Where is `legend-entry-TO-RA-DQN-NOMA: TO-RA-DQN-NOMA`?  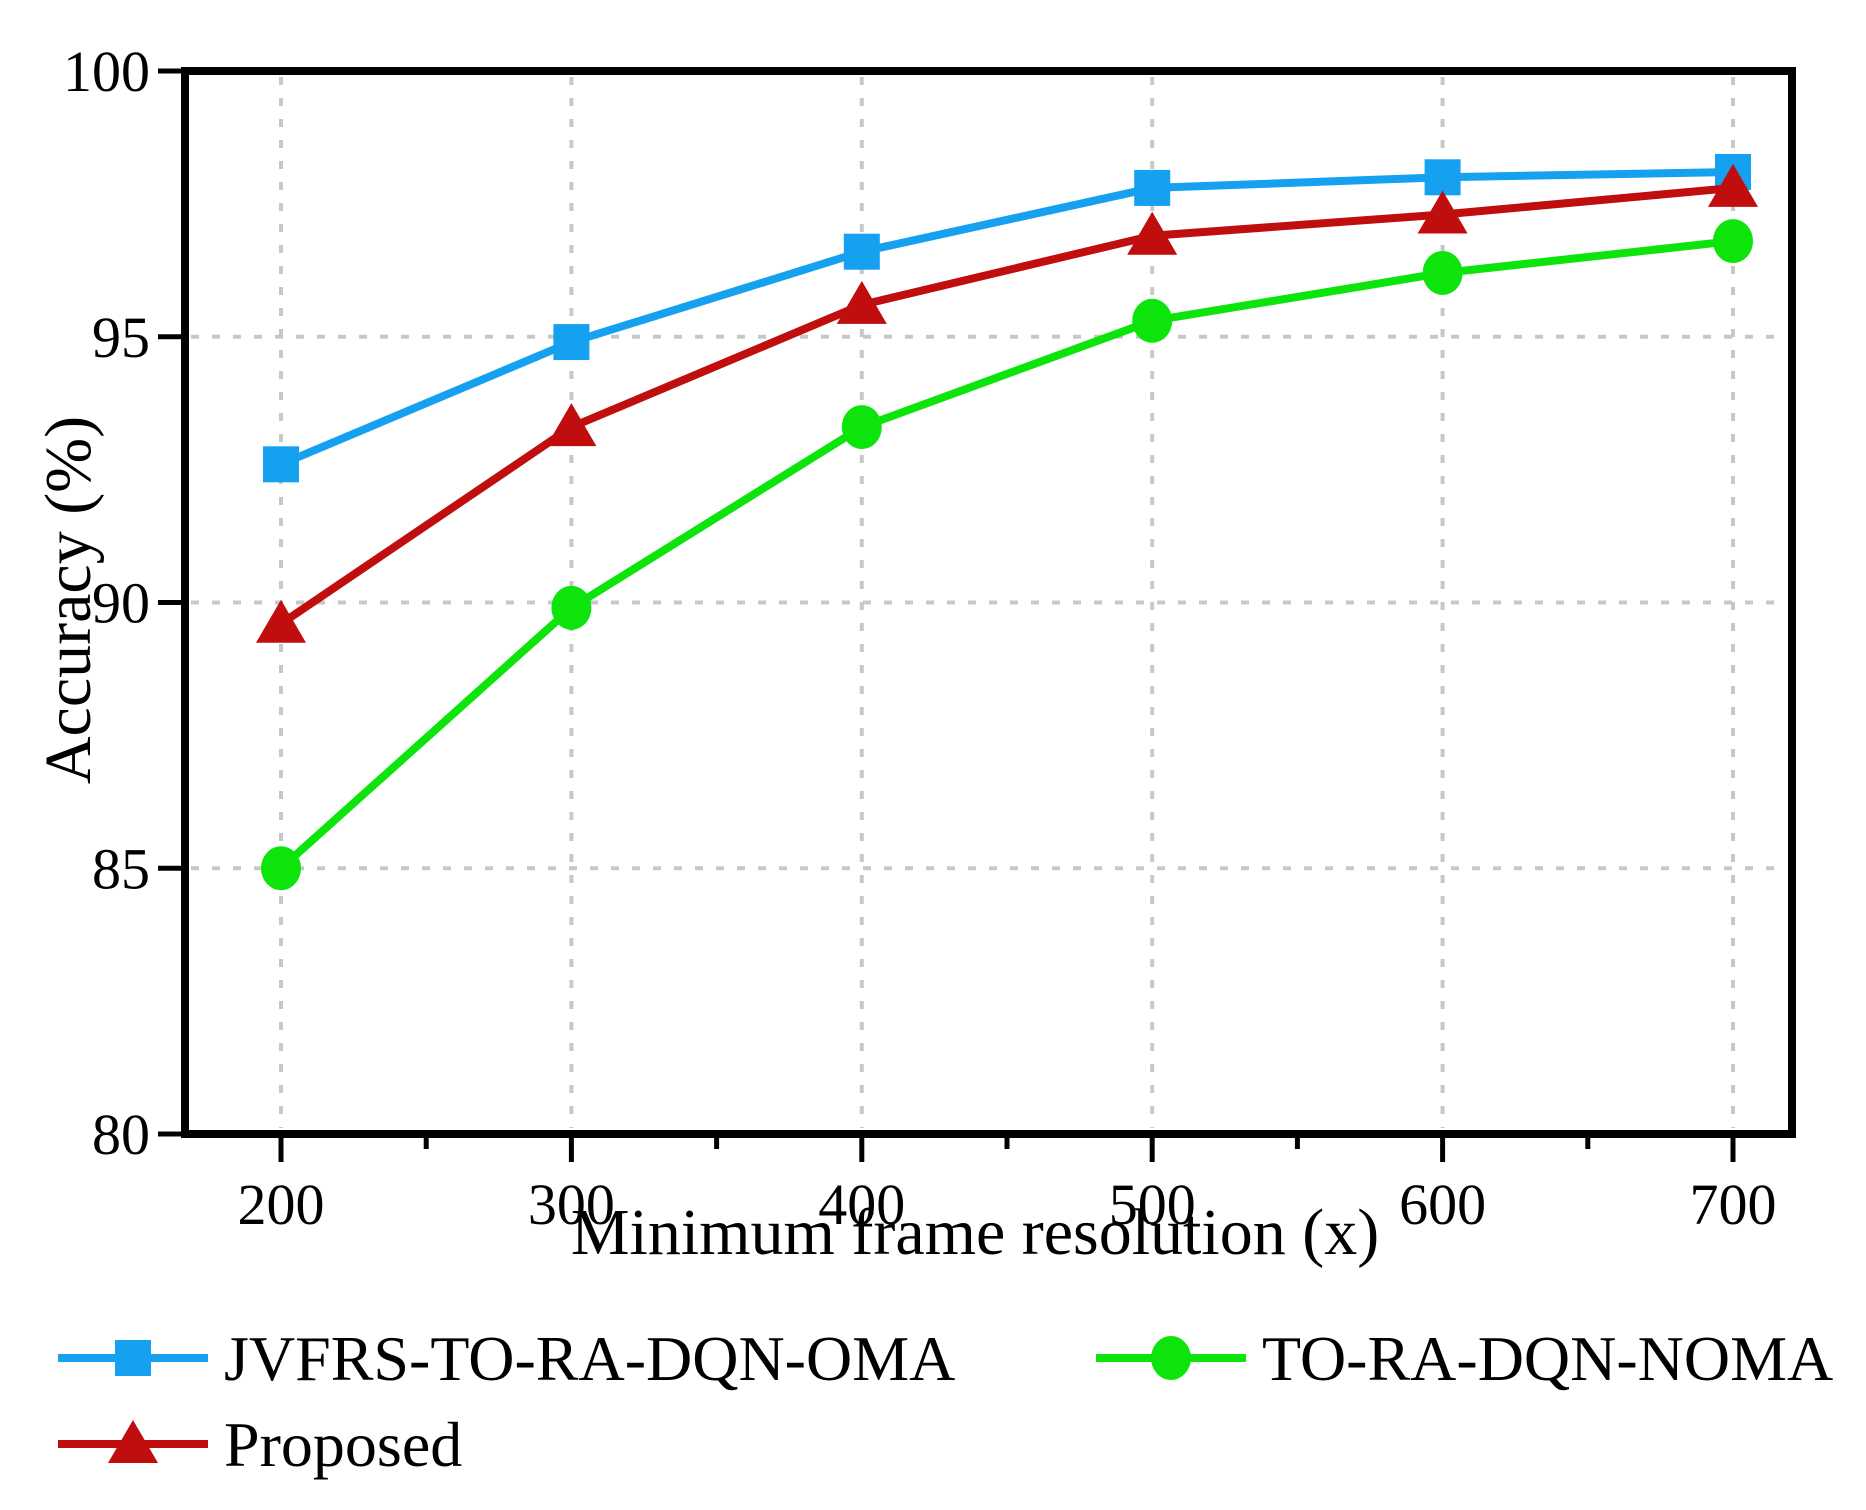
legend-entry-TO-RA-DQN-NOMA: TO-RA-DQN-NOMA is located at coordinates (1464, 1358).